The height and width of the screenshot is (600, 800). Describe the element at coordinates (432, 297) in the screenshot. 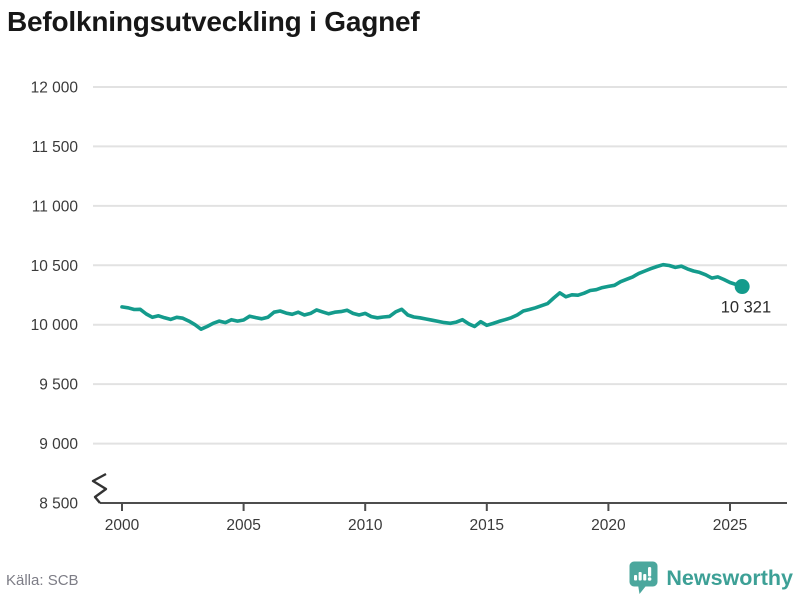

I see `population-line-series` at that location.